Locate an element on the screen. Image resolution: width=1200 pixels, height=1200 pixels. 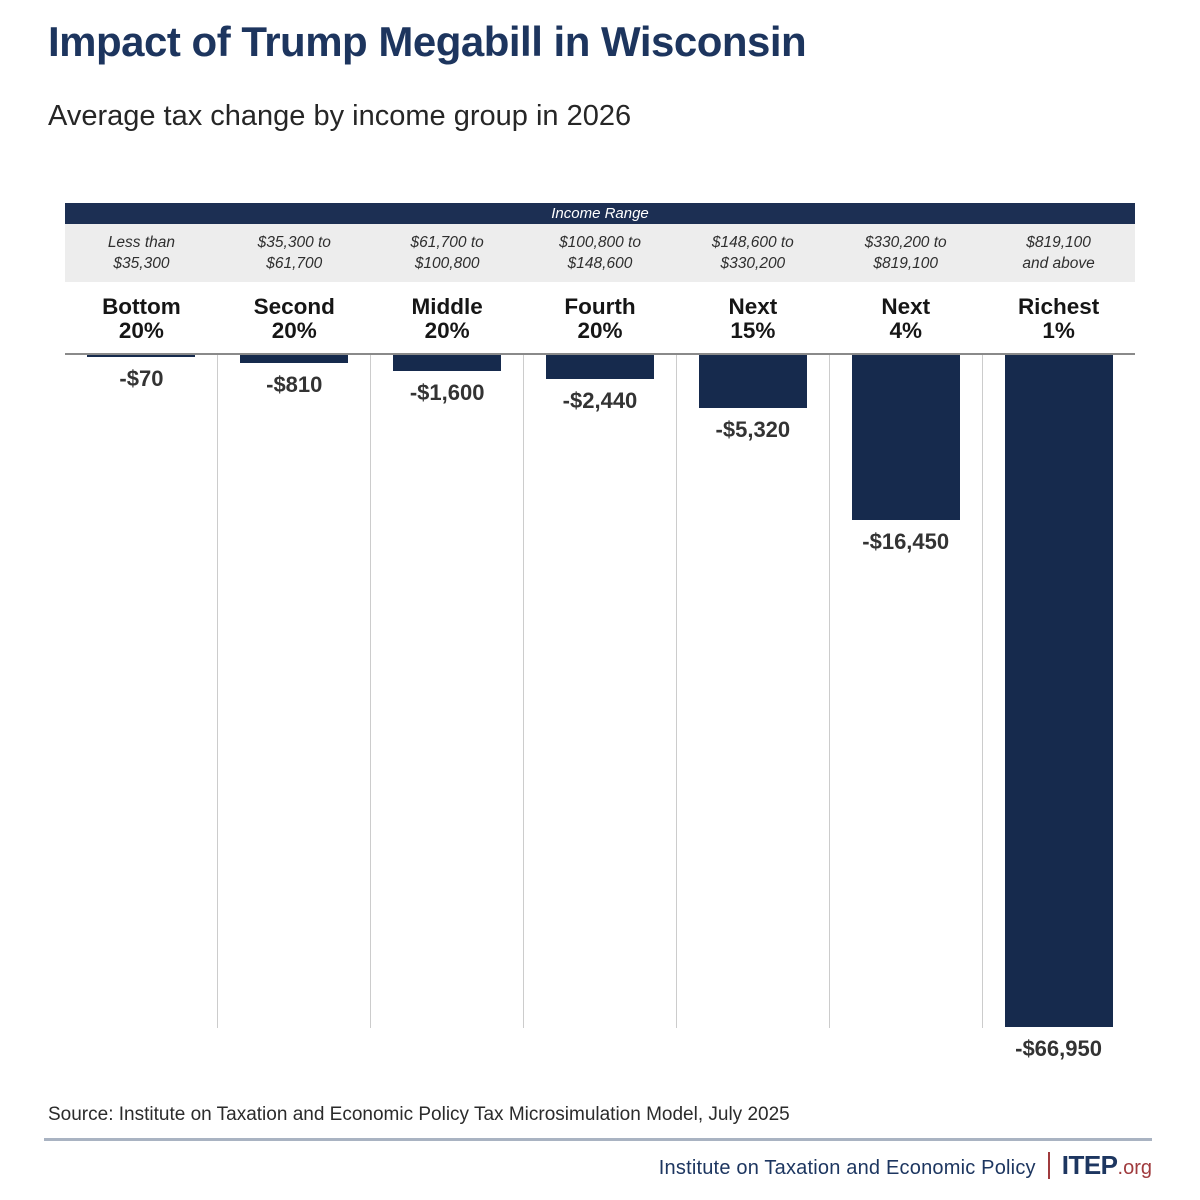
income-range-line1: $100,800 to is located at coordinates (600, 242).